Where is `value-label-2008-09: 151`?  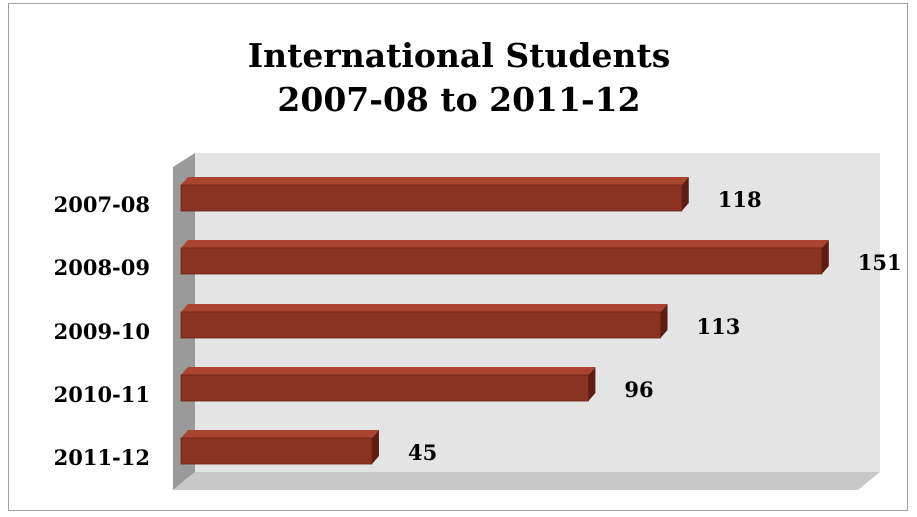
value-label-2008-09: 151 is located at coordinates (880, 262).